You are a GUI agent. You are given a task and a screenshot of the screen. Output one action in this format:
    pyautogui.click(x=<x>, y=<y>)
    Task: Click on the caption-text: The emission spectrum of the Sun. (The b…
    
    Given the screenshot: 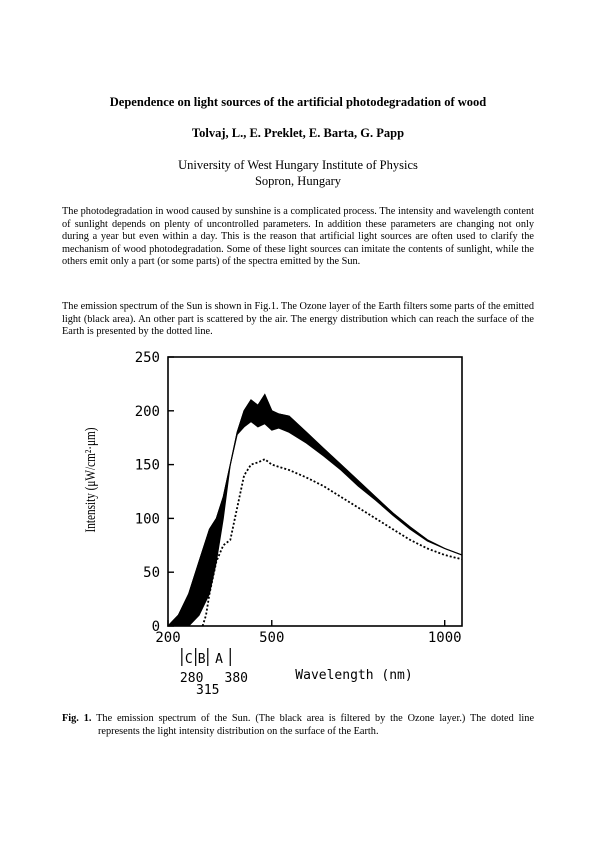 What is the action you would take?
    pyautogui.click(x=315, y=725)
    